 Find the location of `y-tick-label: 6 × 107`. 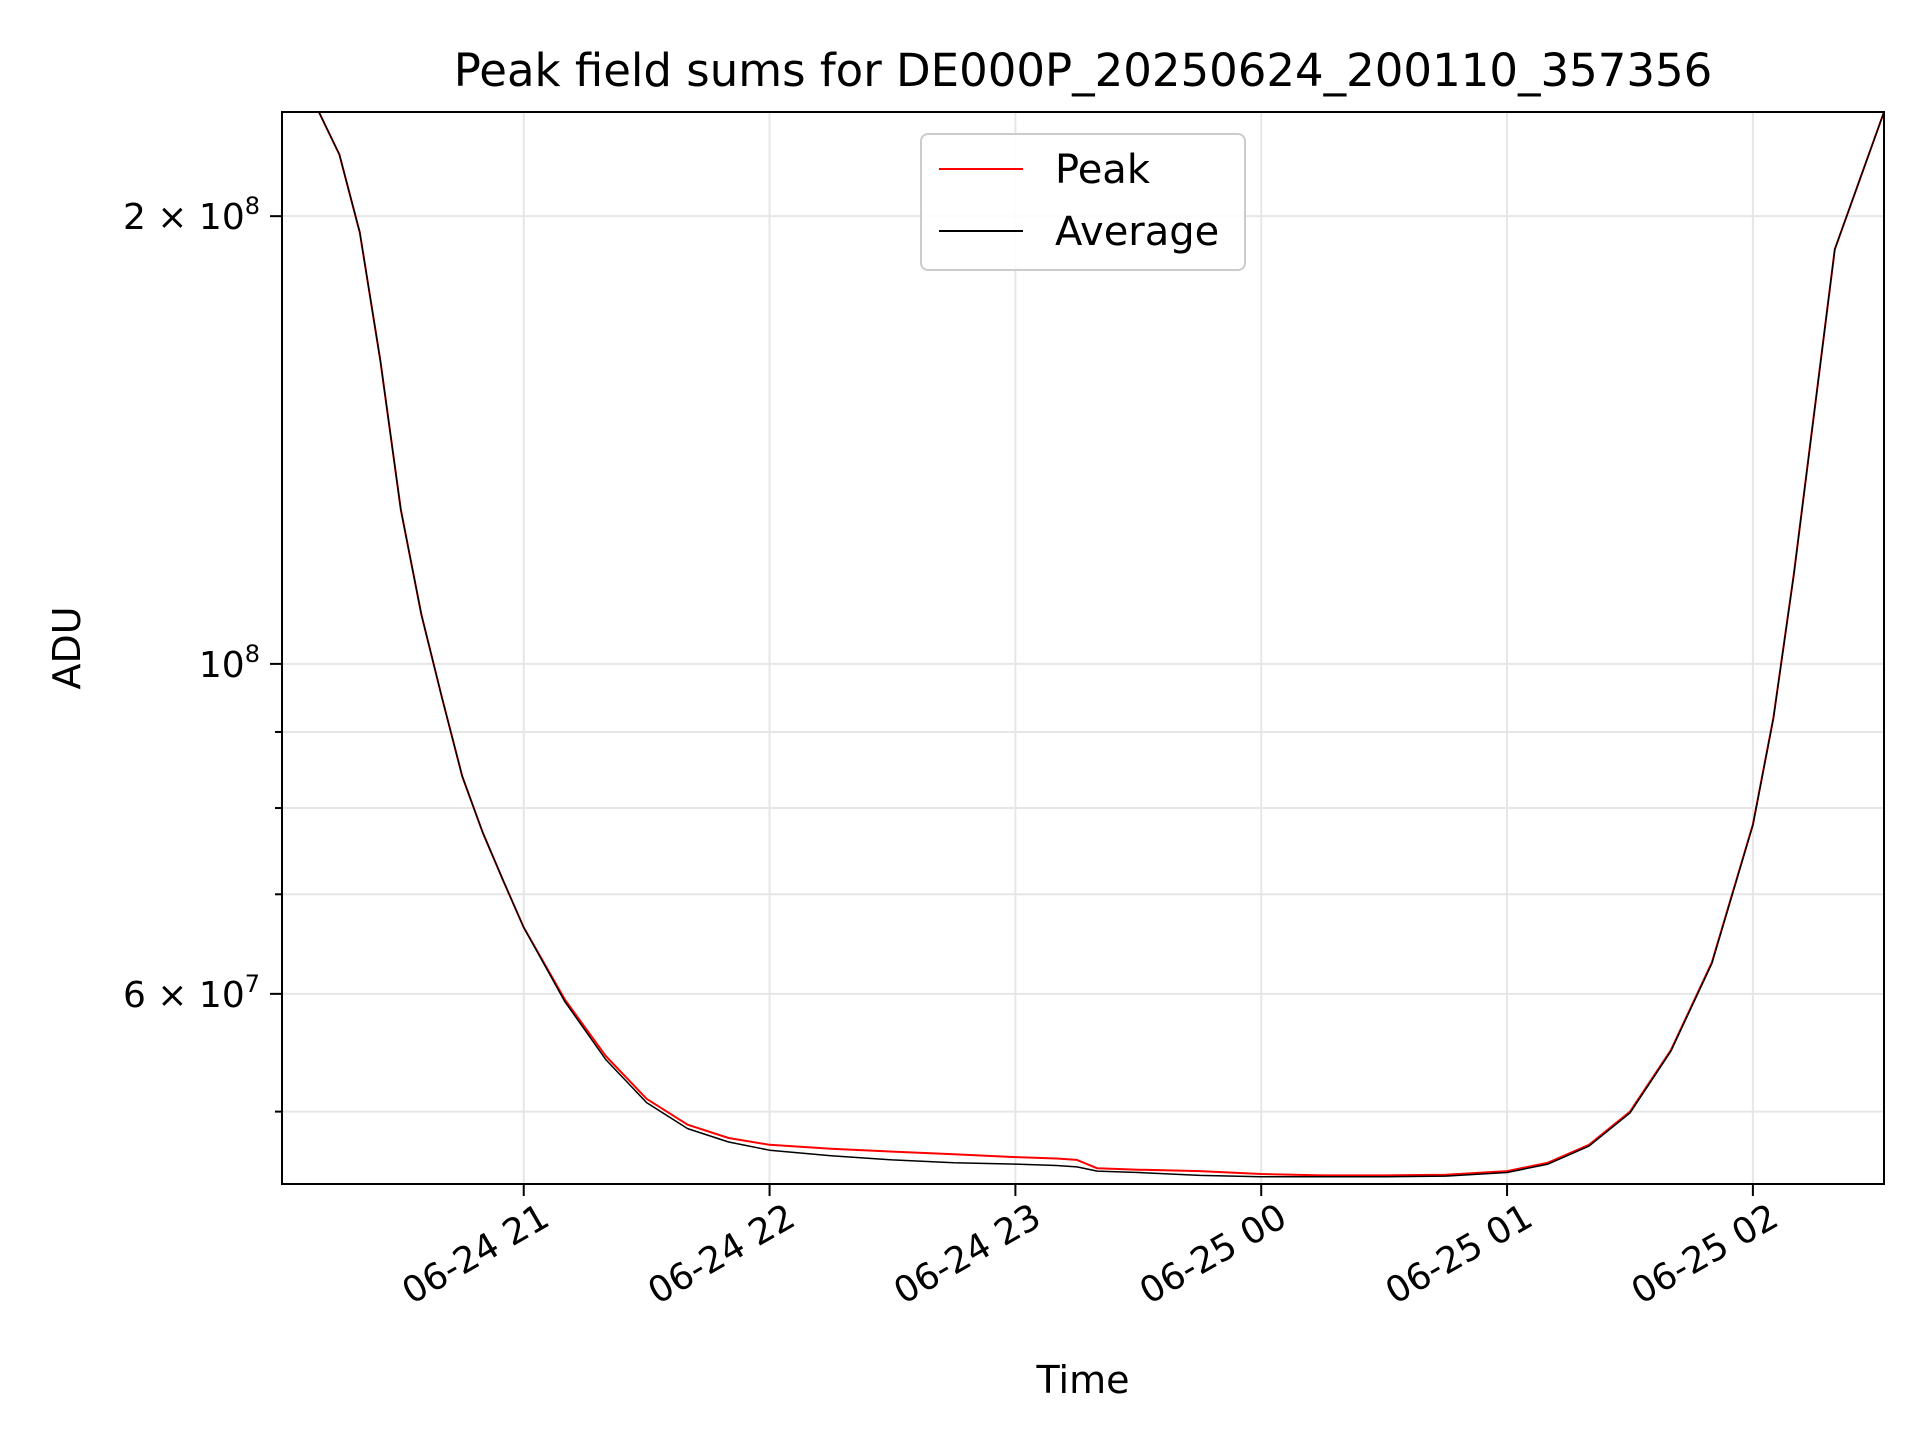

y-tick-label: 6 × 107 is located at coordinates (191, 993).